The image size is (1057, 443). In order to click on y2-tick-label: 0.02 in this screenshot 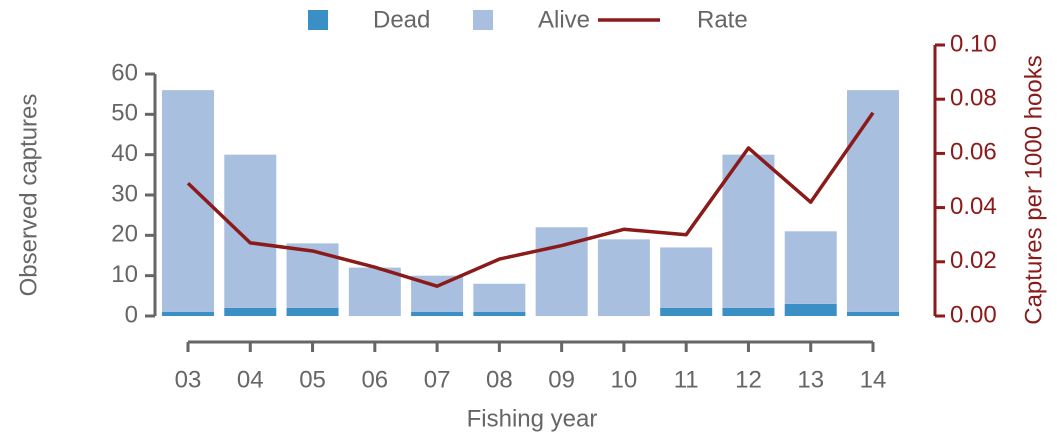, I will do `click(973, 260)`.